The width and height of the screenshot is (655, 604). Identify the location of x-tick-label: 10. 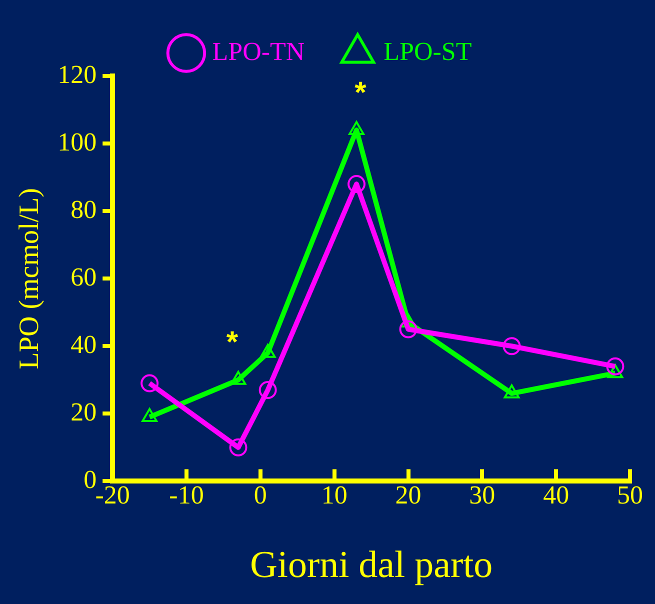
(334, 495).